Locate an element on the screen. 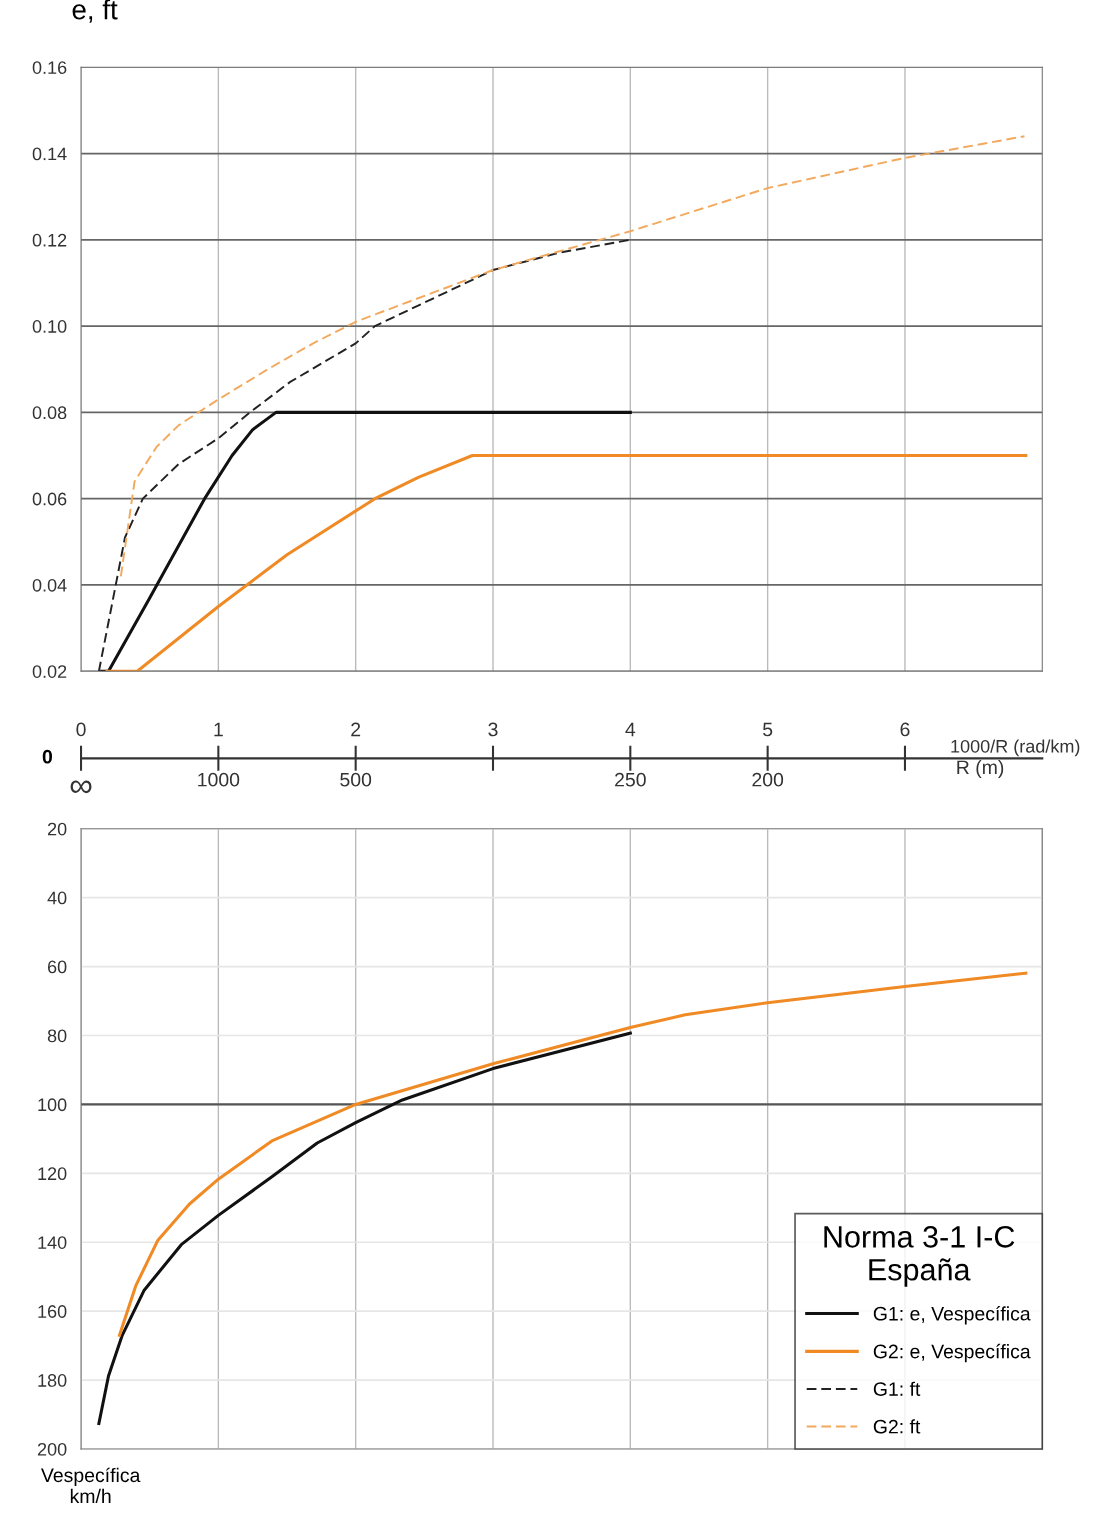 Image resolution: width=1110 pixels, height=1529 pixels. y-tick-label: 100 is located at coordinates (52, 1105).